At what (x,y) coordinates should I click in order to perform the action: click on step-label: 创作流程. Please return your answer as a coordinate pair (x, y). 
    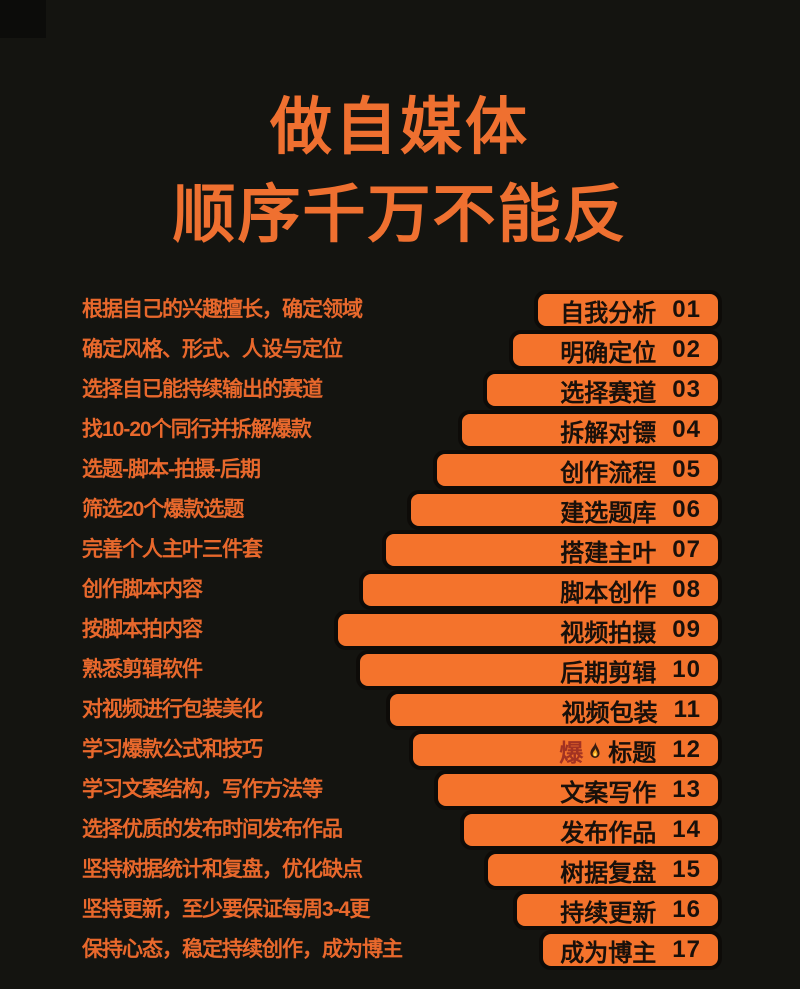
    Looking at the image, I should click on (608, 473).